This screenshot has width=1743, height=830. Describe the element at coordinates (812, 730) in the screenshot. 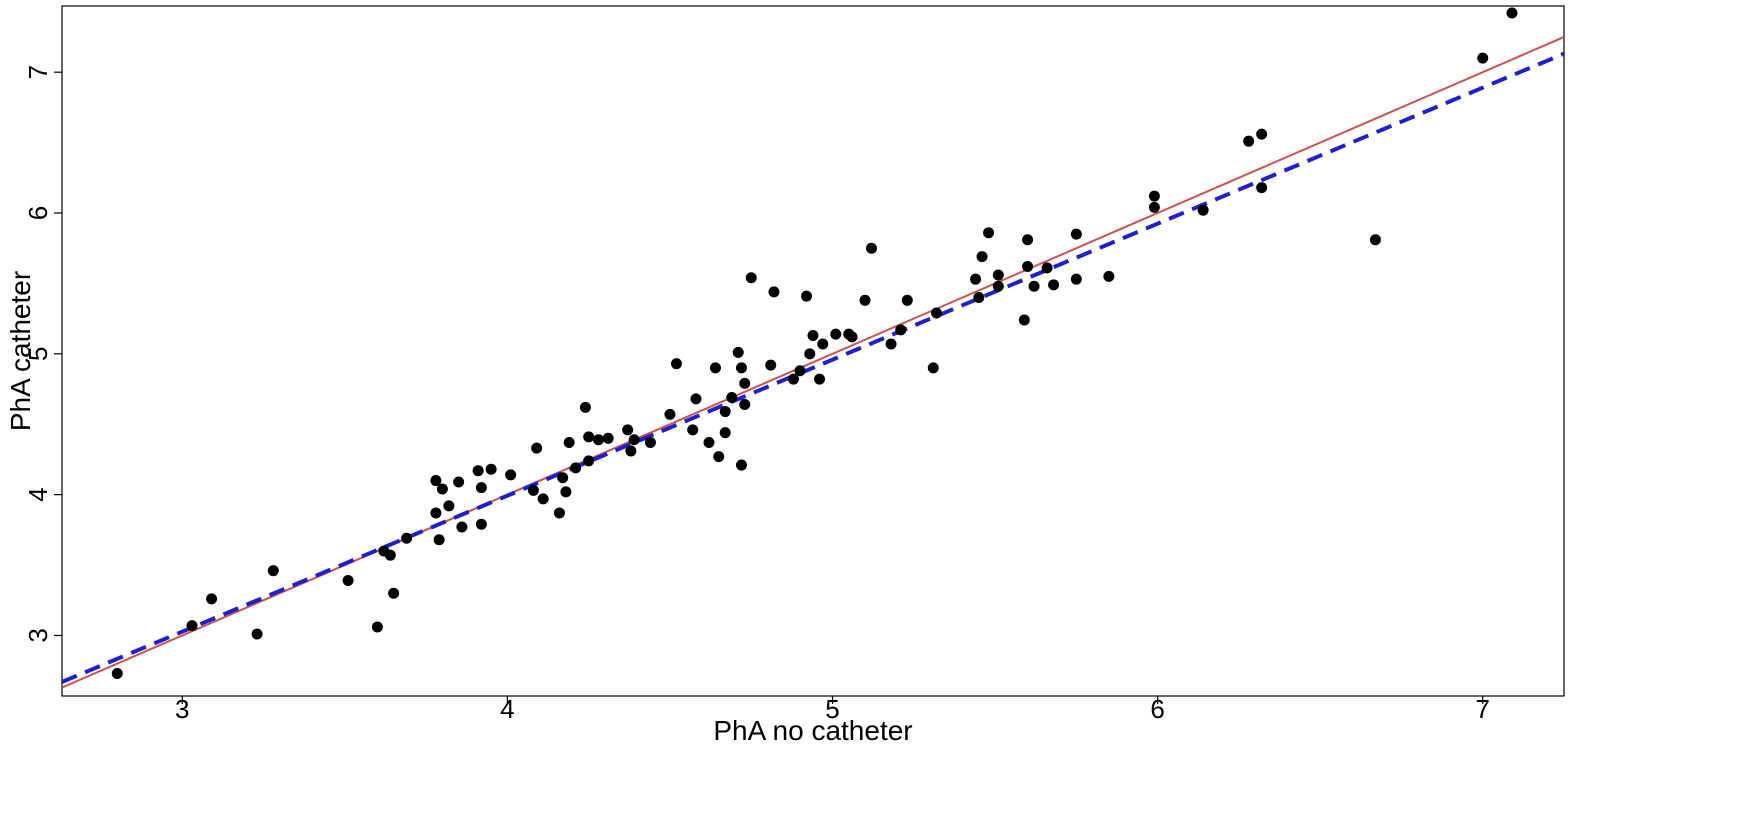

I see `x-axis-title: PhA no catheter` at that location.